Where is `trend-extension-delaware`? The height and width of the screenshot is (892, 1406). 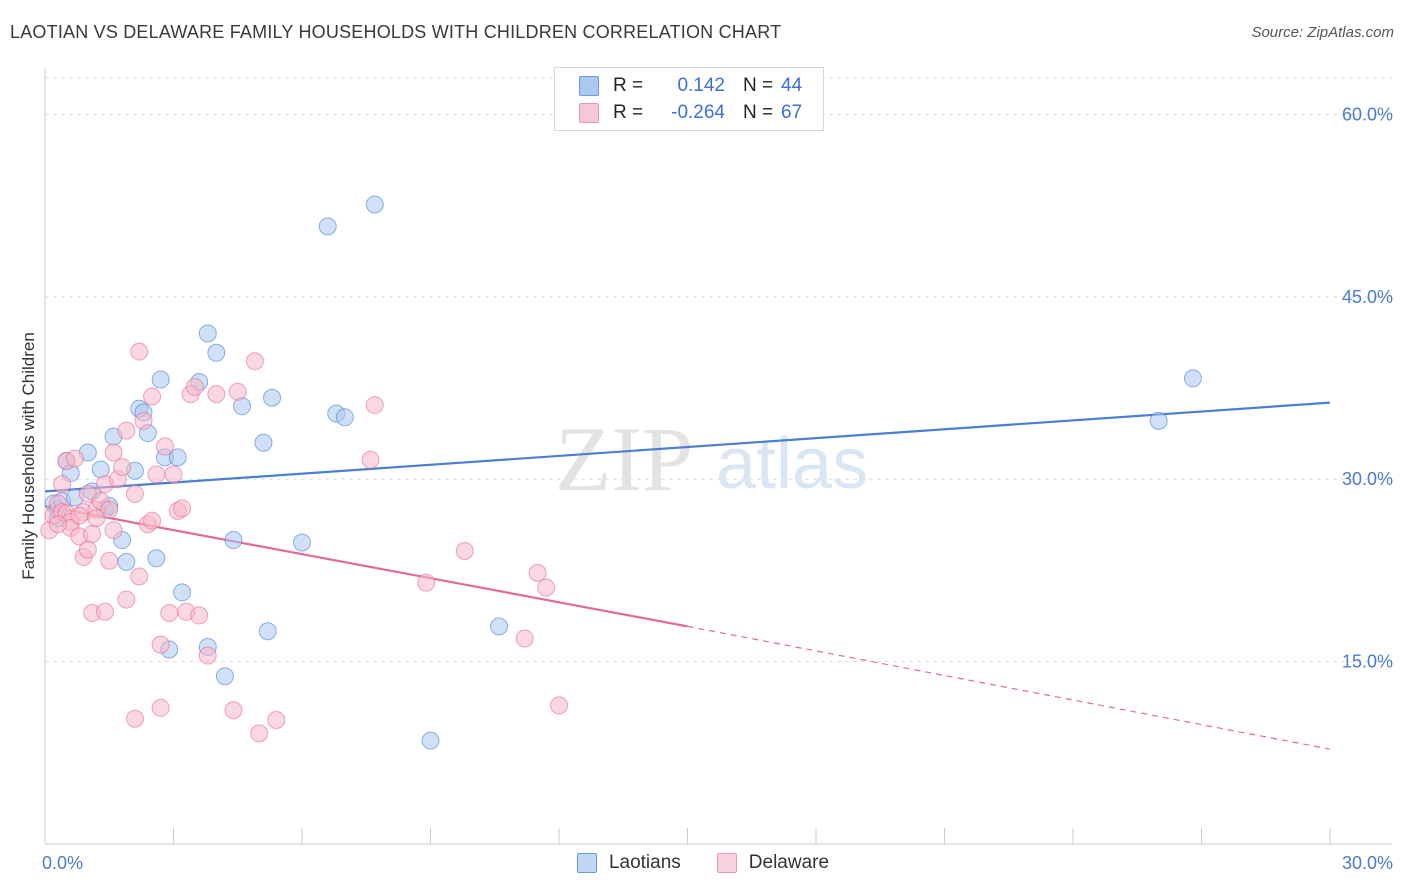 trend-extension-delaware is located at coordinates (1009, 687).